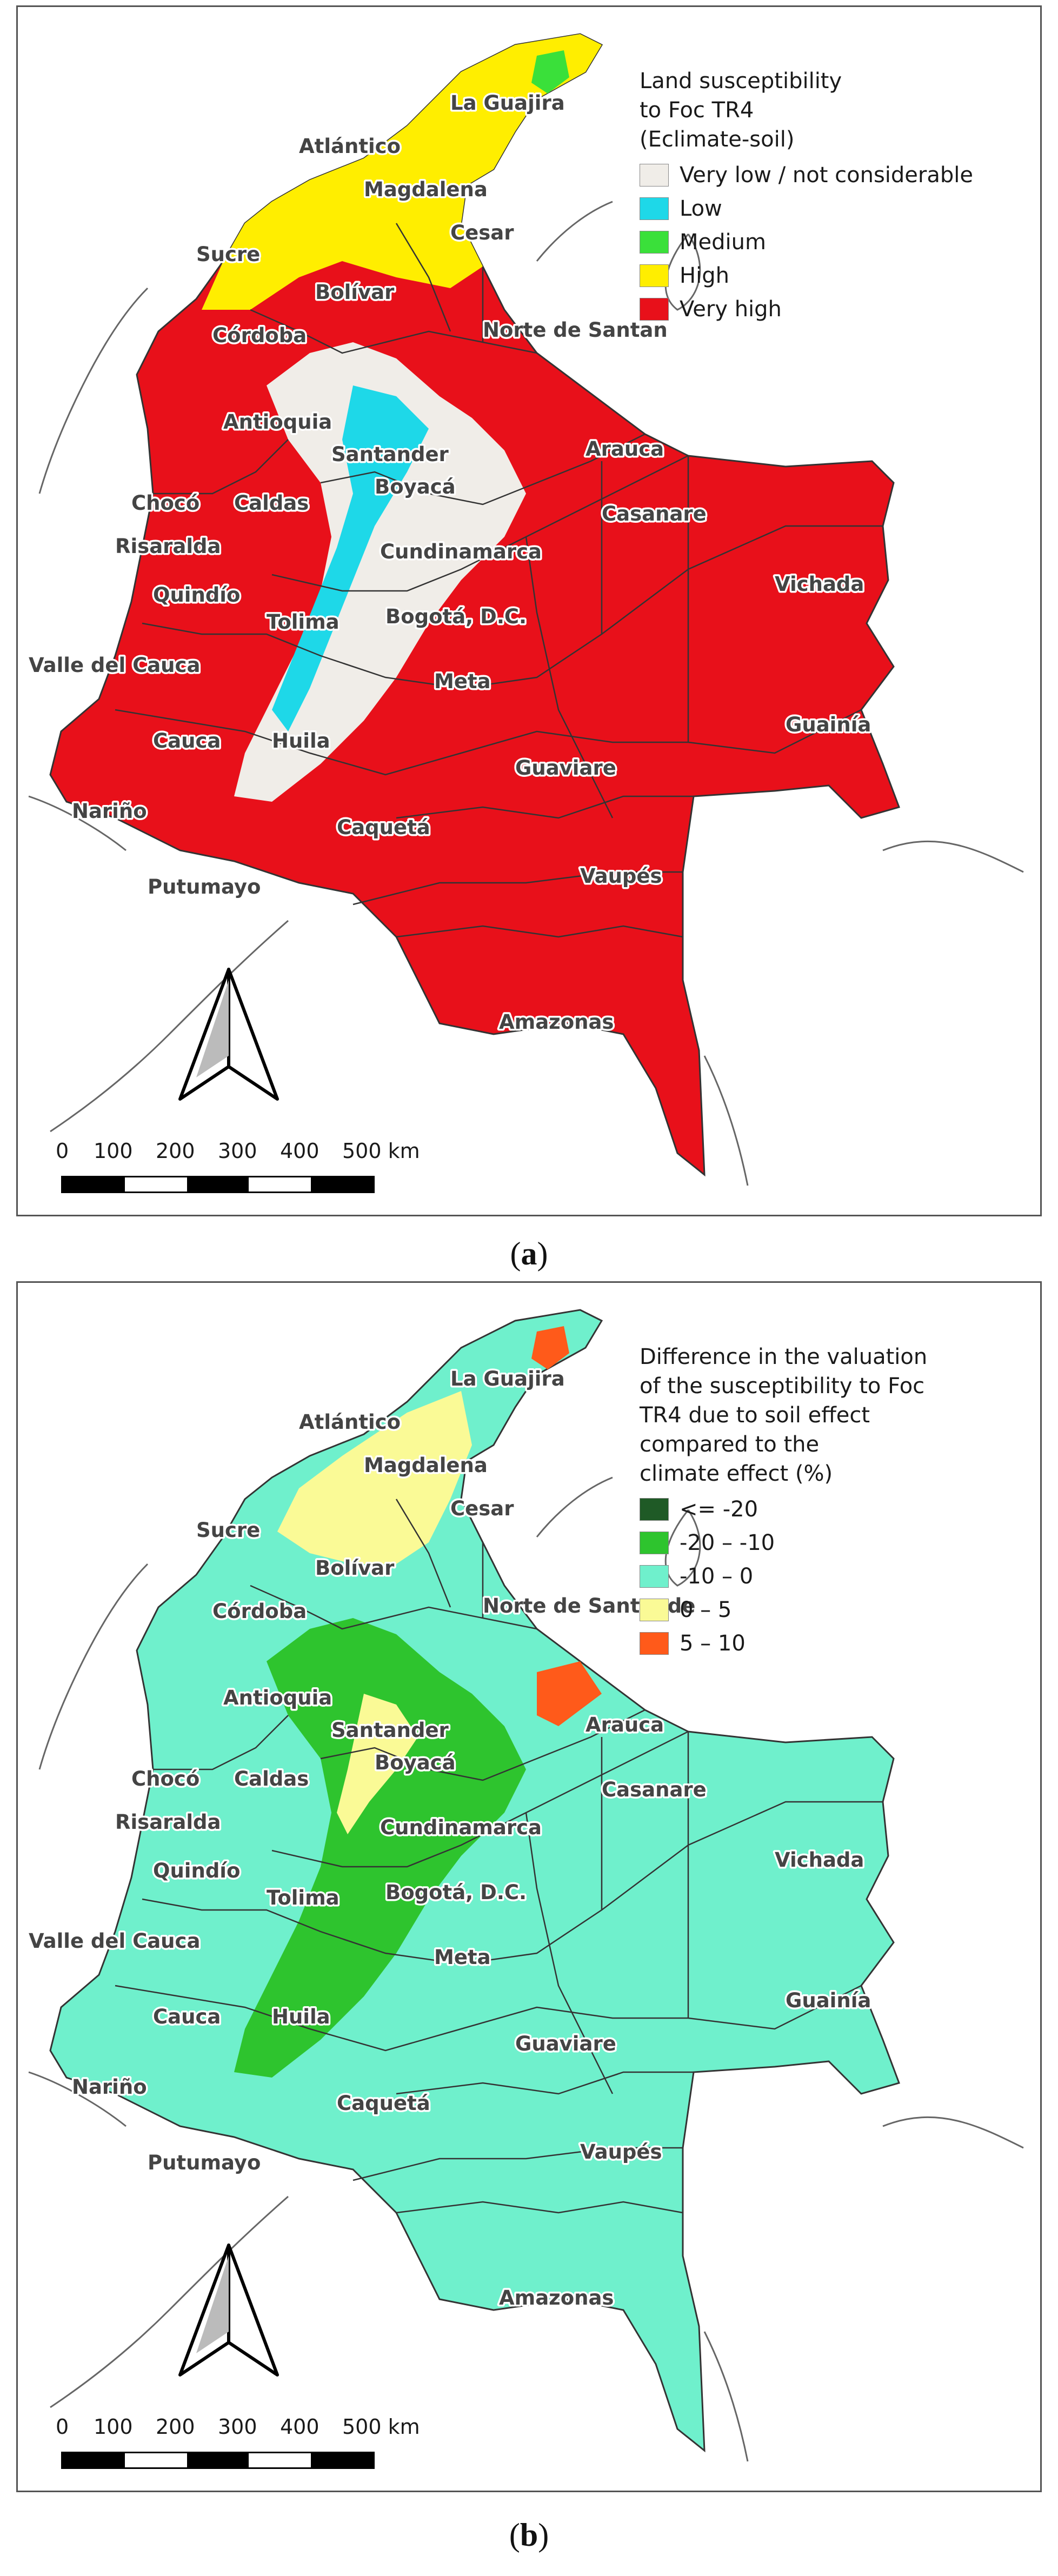  What do you see at coordinates (654, 1789) in the screenshot?
I see `region-label-casanare: Casanare` at bounding box center [654, 1789].